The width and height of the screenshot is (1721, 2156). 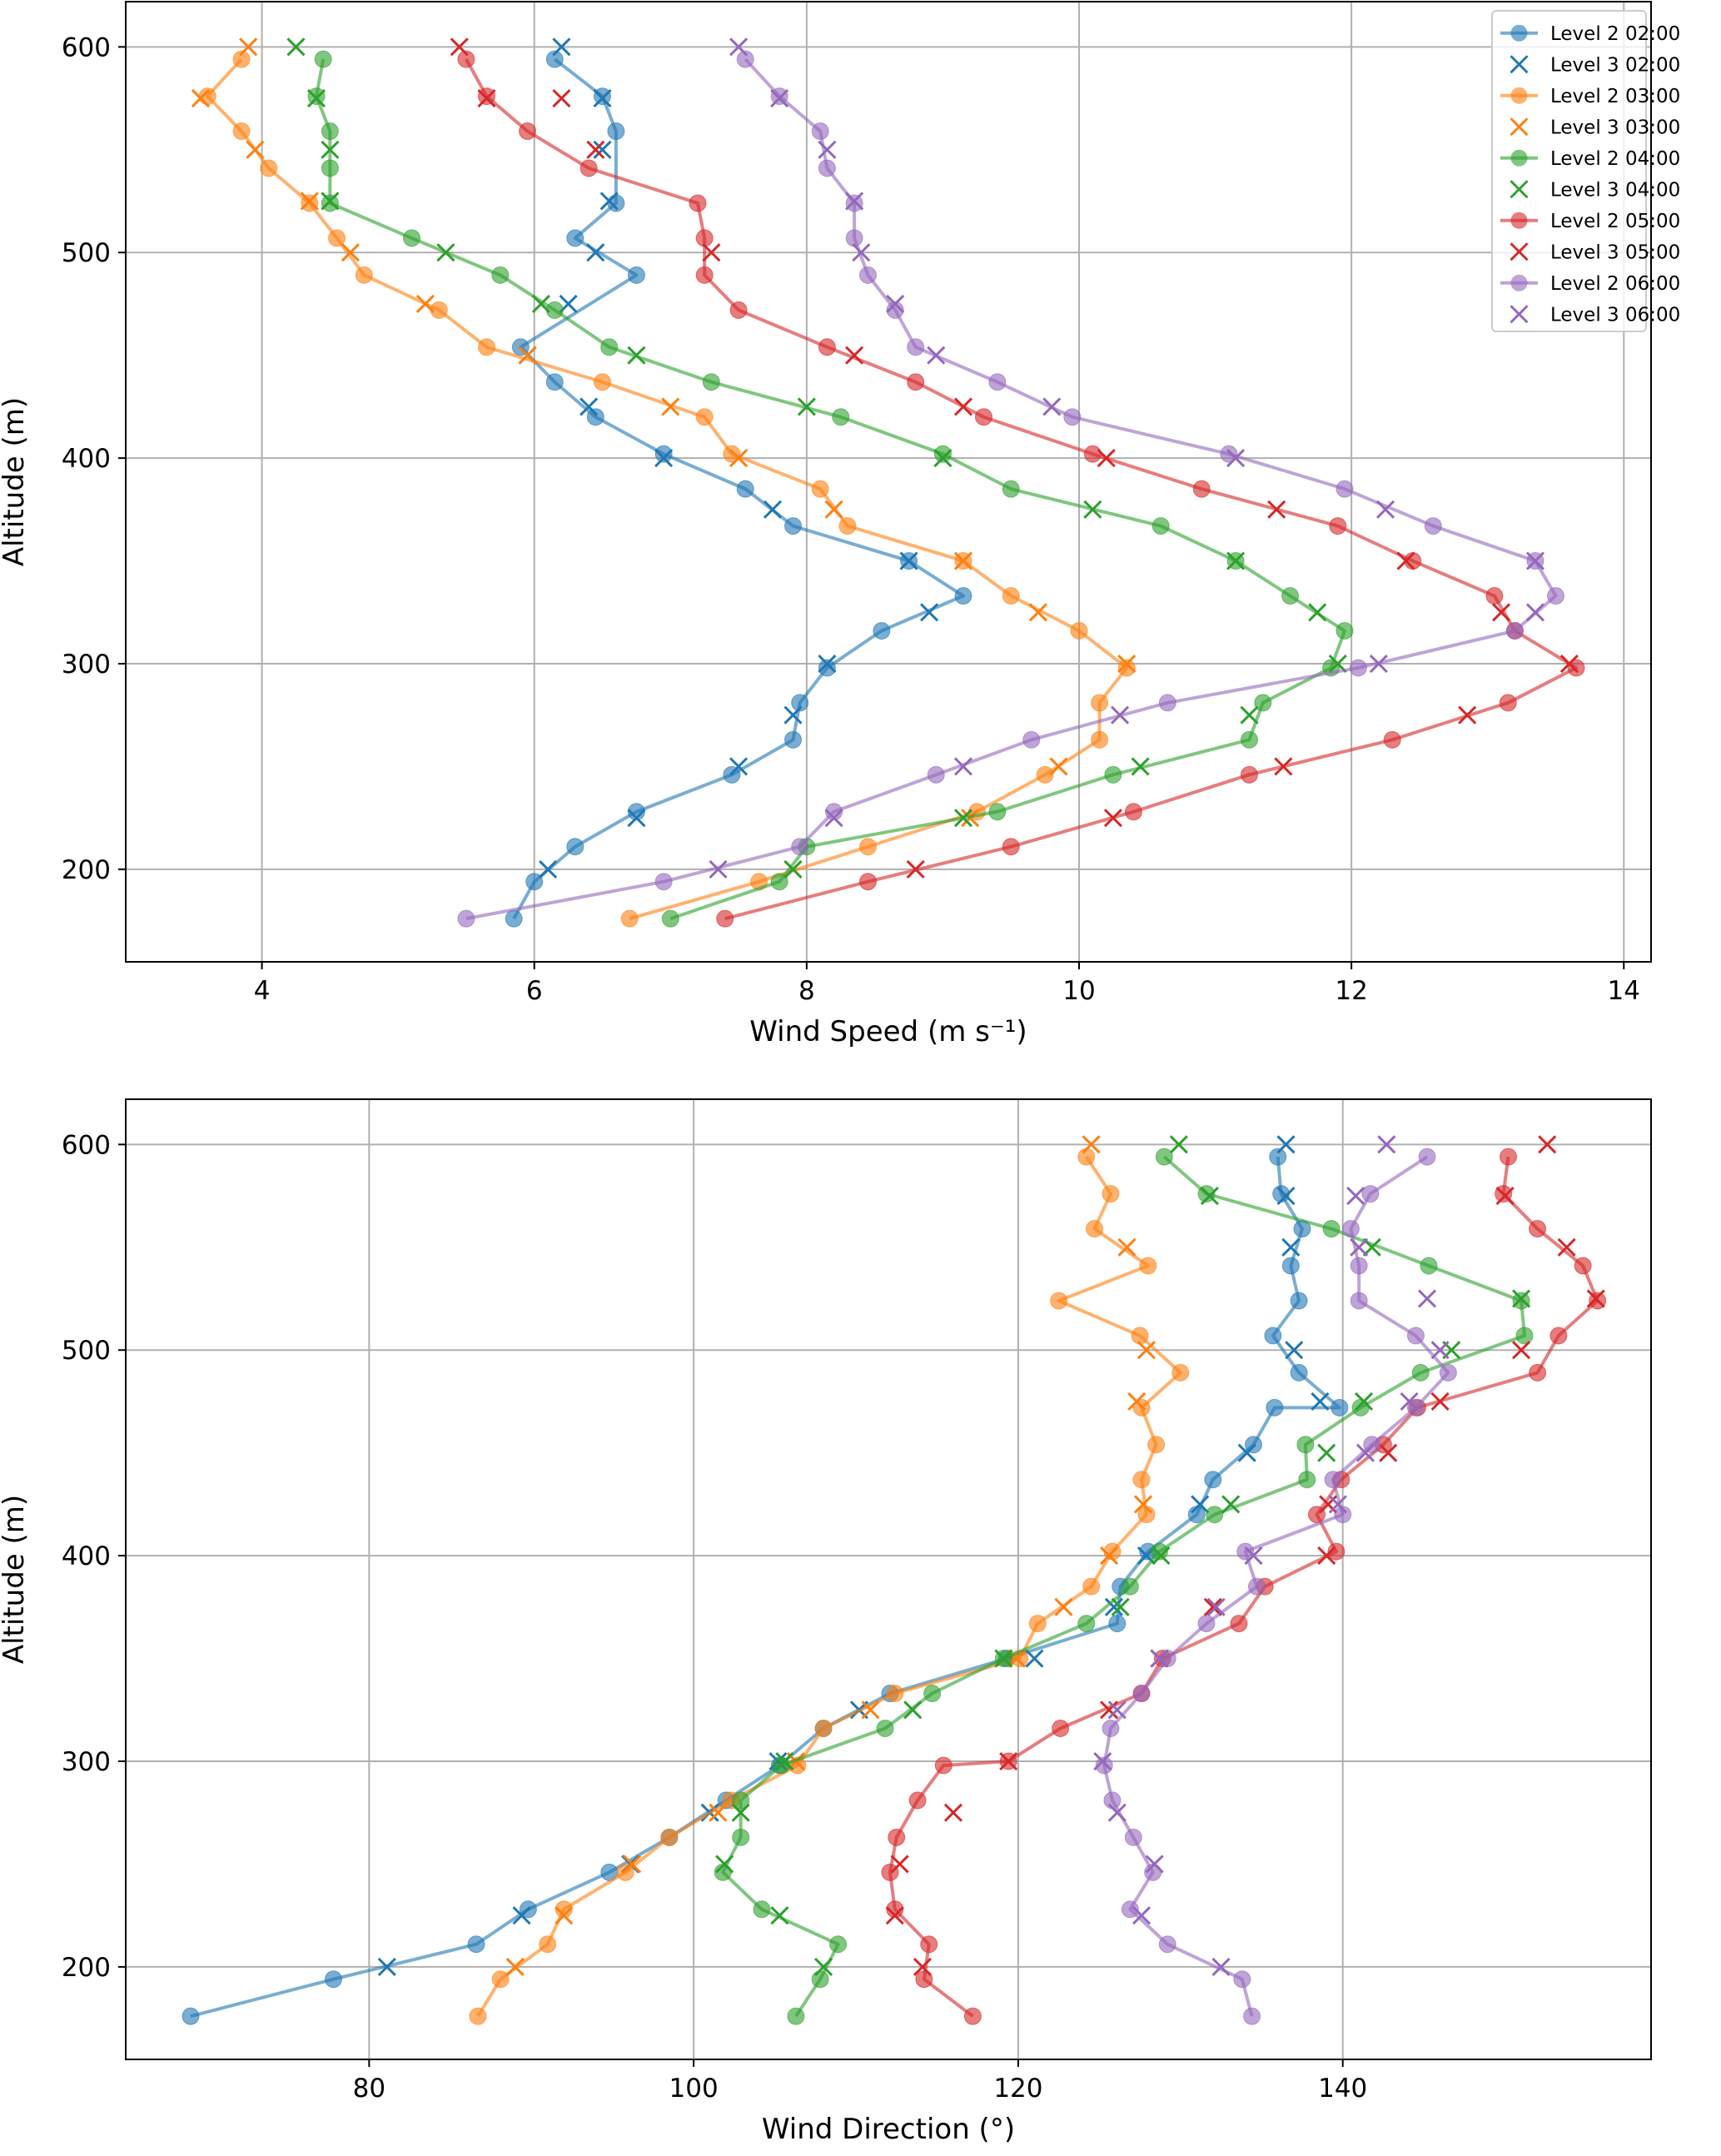 I want to click on legend-entry: Level 2 03:00, so click(x=1590, y=96).